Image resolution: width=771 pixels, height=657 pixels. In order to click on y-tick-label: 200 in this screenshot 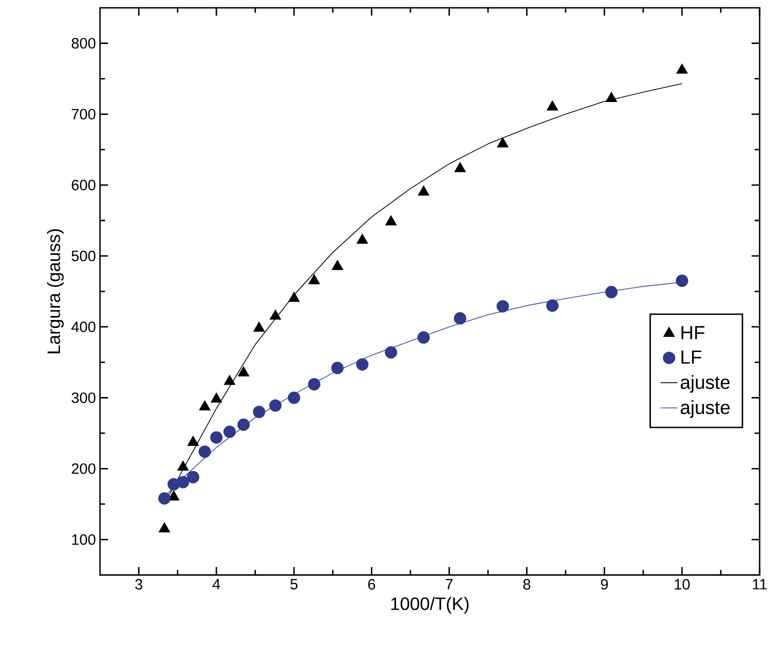, I will do `click(84, 468)`.